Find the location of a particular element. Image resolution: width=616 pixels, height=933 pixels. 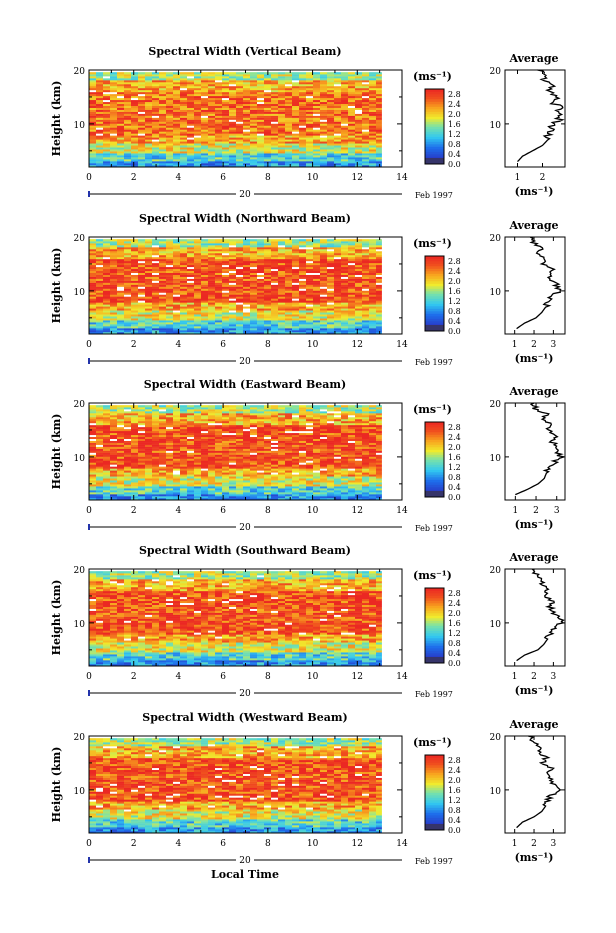

x-tick-label: 2 is located at coordinates (134, 178).